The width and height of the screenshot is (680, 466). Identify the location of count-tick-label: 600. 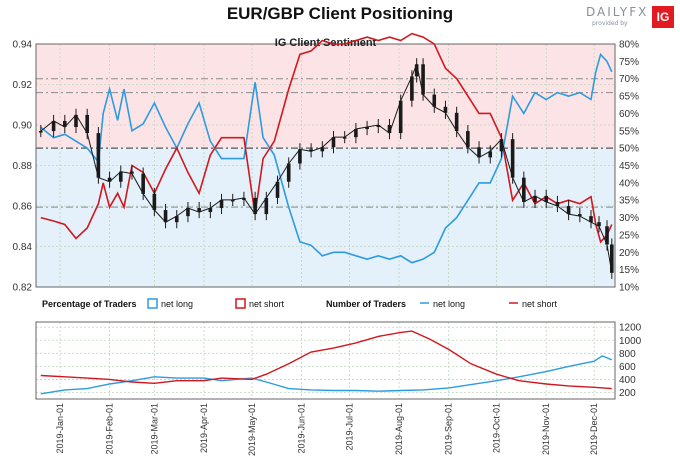
(627, 367).